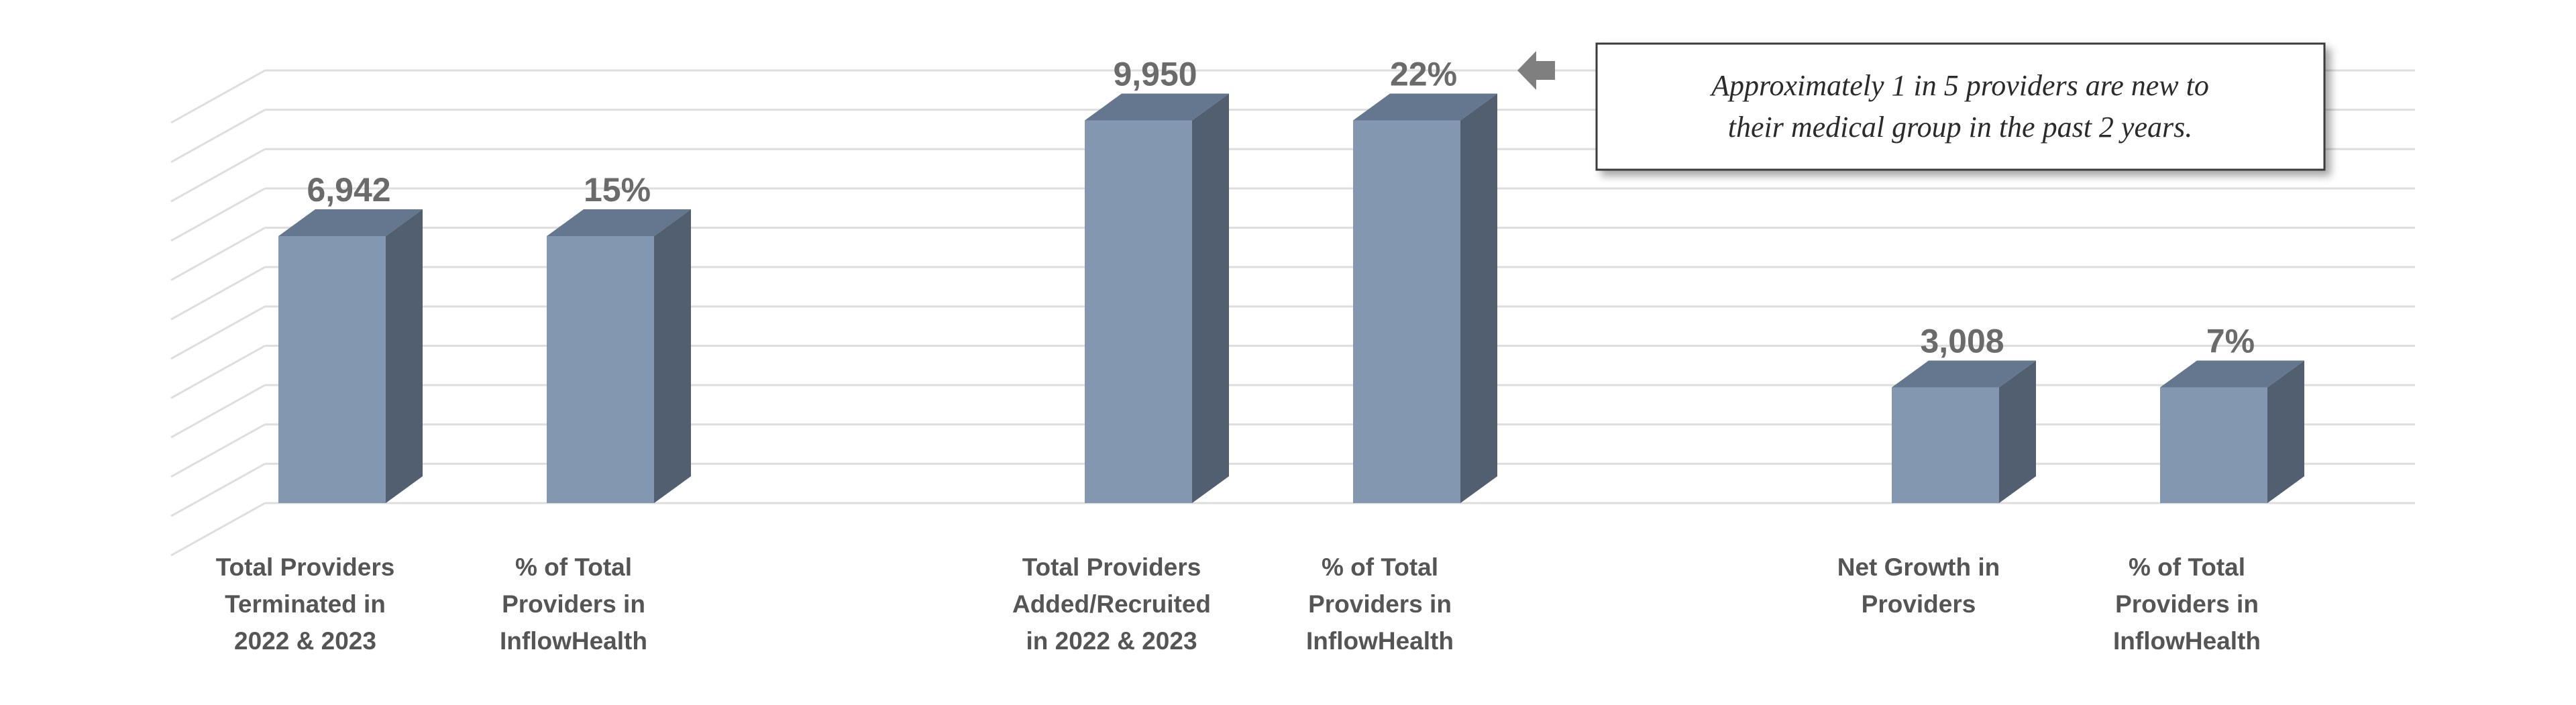 This screenshot has width=2576, height=705. What do you see at coordinates (1962, 341) in the screenshot?
I see `data-label: 3,008` at bounding box center [1962, 341].